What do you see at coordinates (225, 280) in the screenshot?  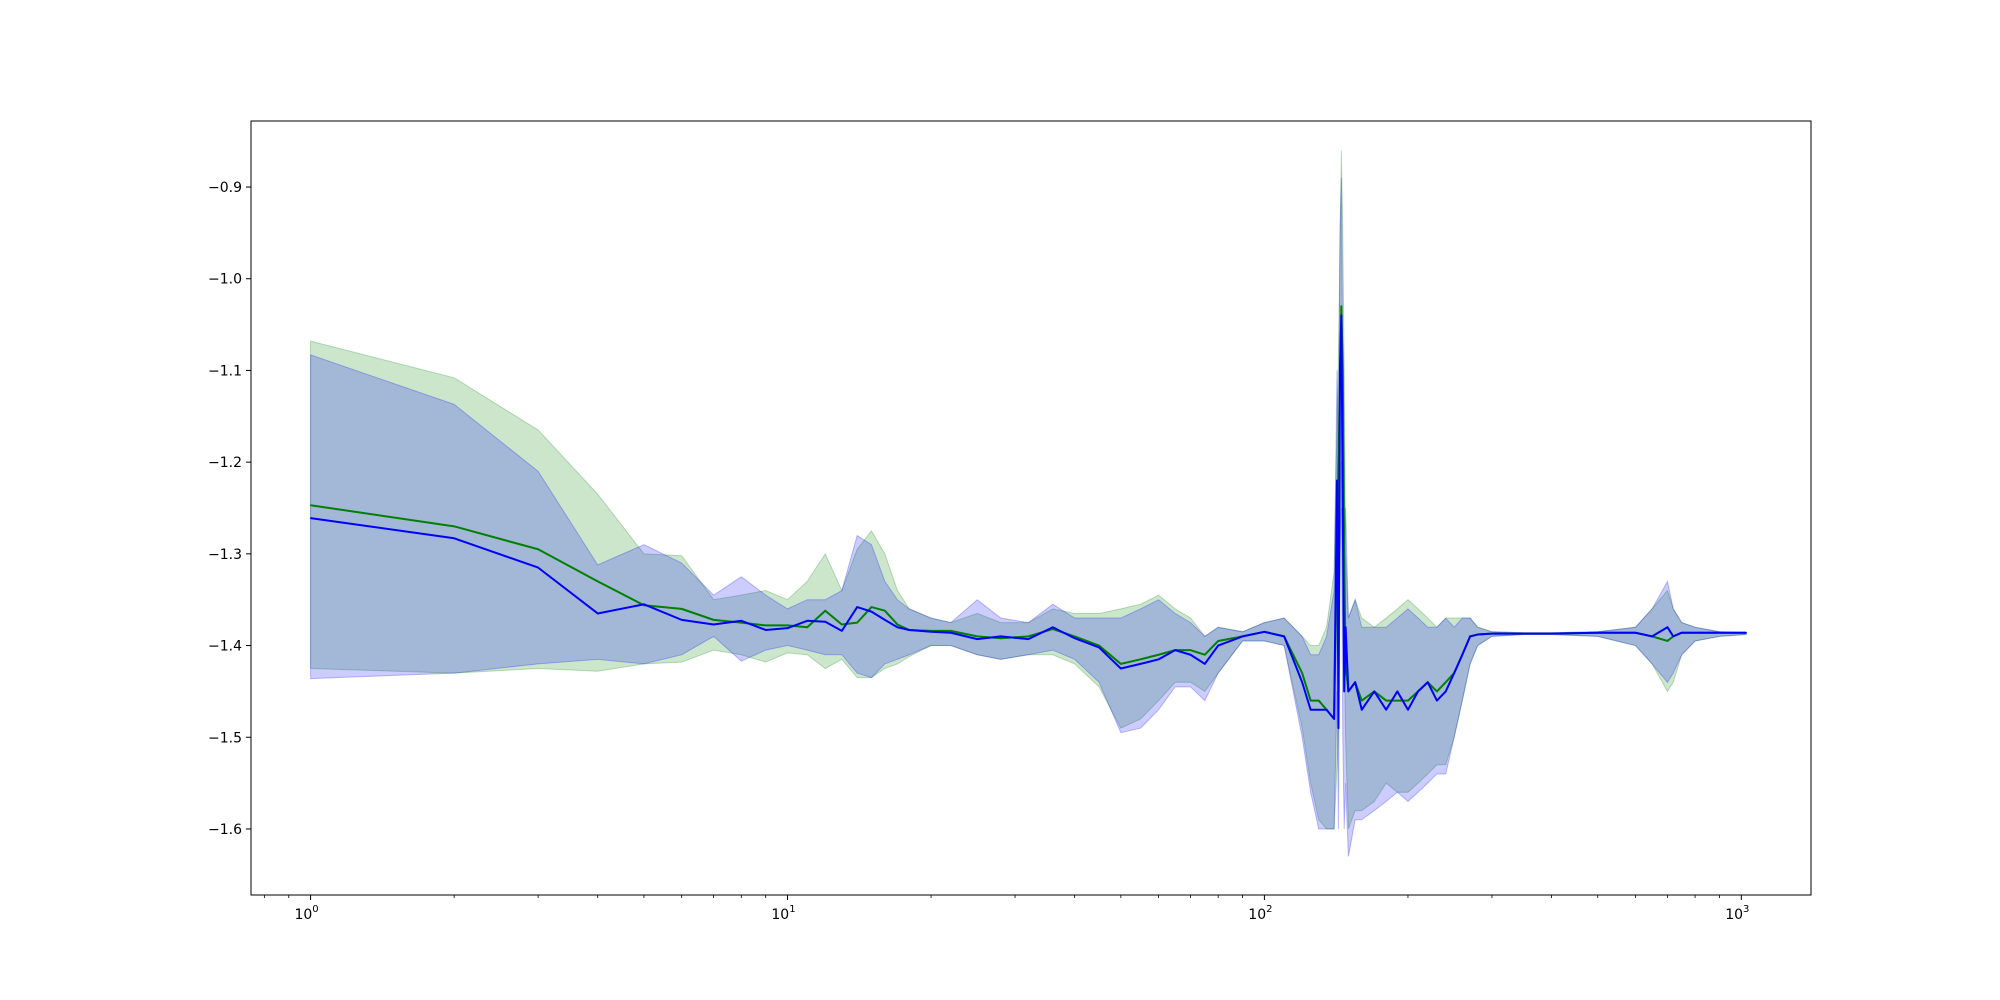 I see `y-tick-label: −1.0` at bounding box center [225, 280].